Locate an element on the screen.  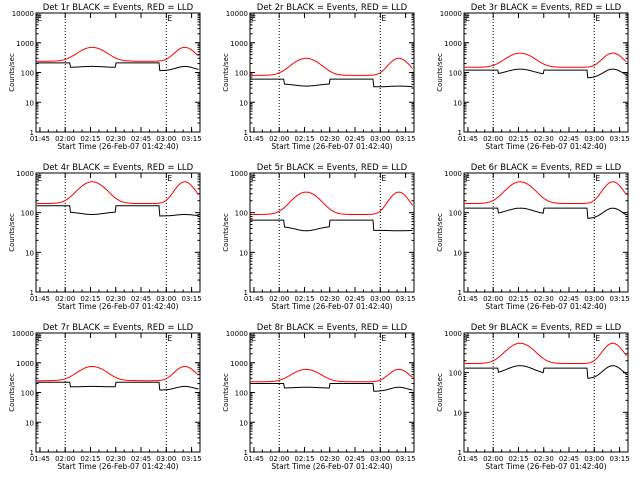
panel-title: Det 1r BLACK = Events, RED = LLD is located at coordinates (118, 8).